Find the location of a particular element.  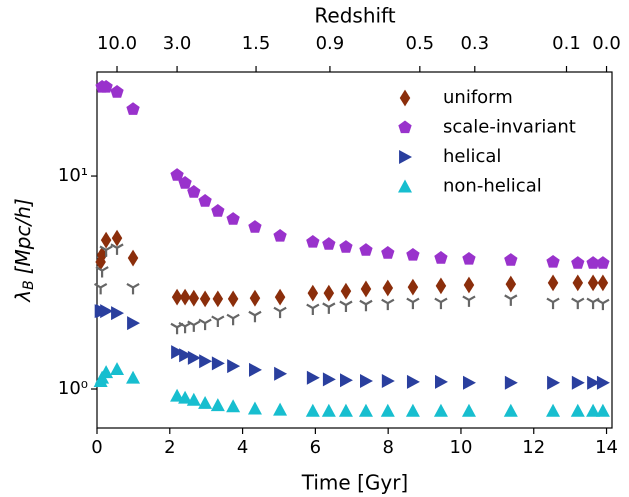

x2-tick-label: 3.0 is located at coordinates (177, 43).